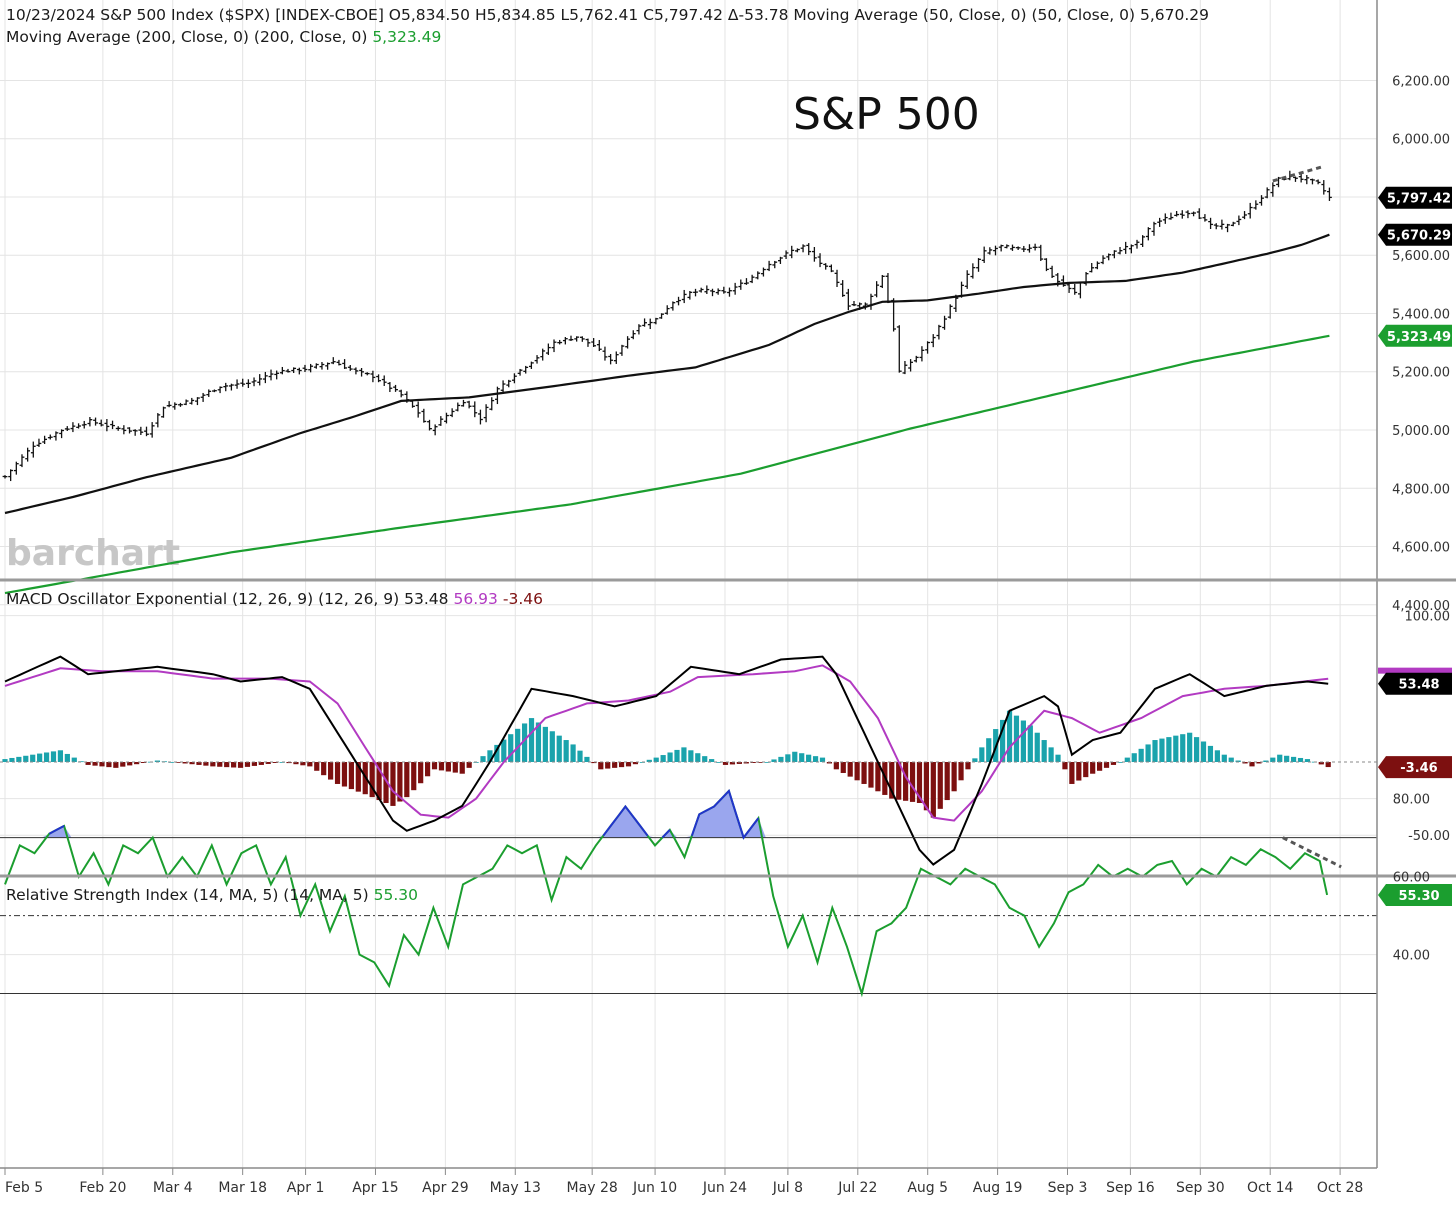  Describe the element at coordinates (1298, 173) in the screenshot. I see `trendline-layer` at that location.